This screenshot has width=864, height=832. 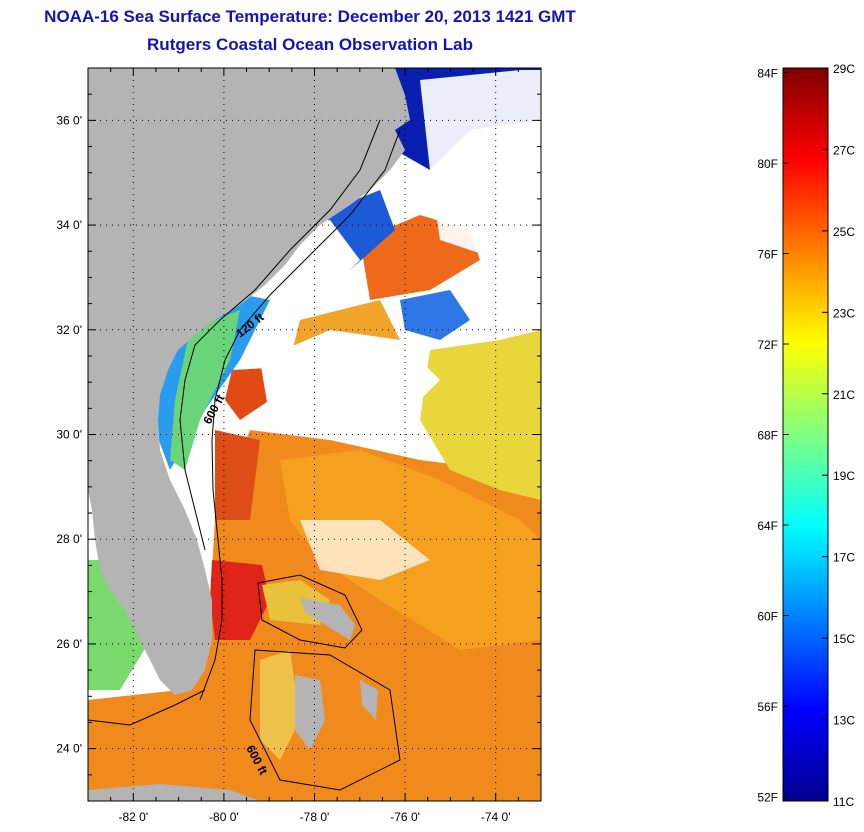 What do you see at coordinates (315, 817) in the screenshot?
I see `lon-tick-label: -78 0'` at bounding box center [315, 817].